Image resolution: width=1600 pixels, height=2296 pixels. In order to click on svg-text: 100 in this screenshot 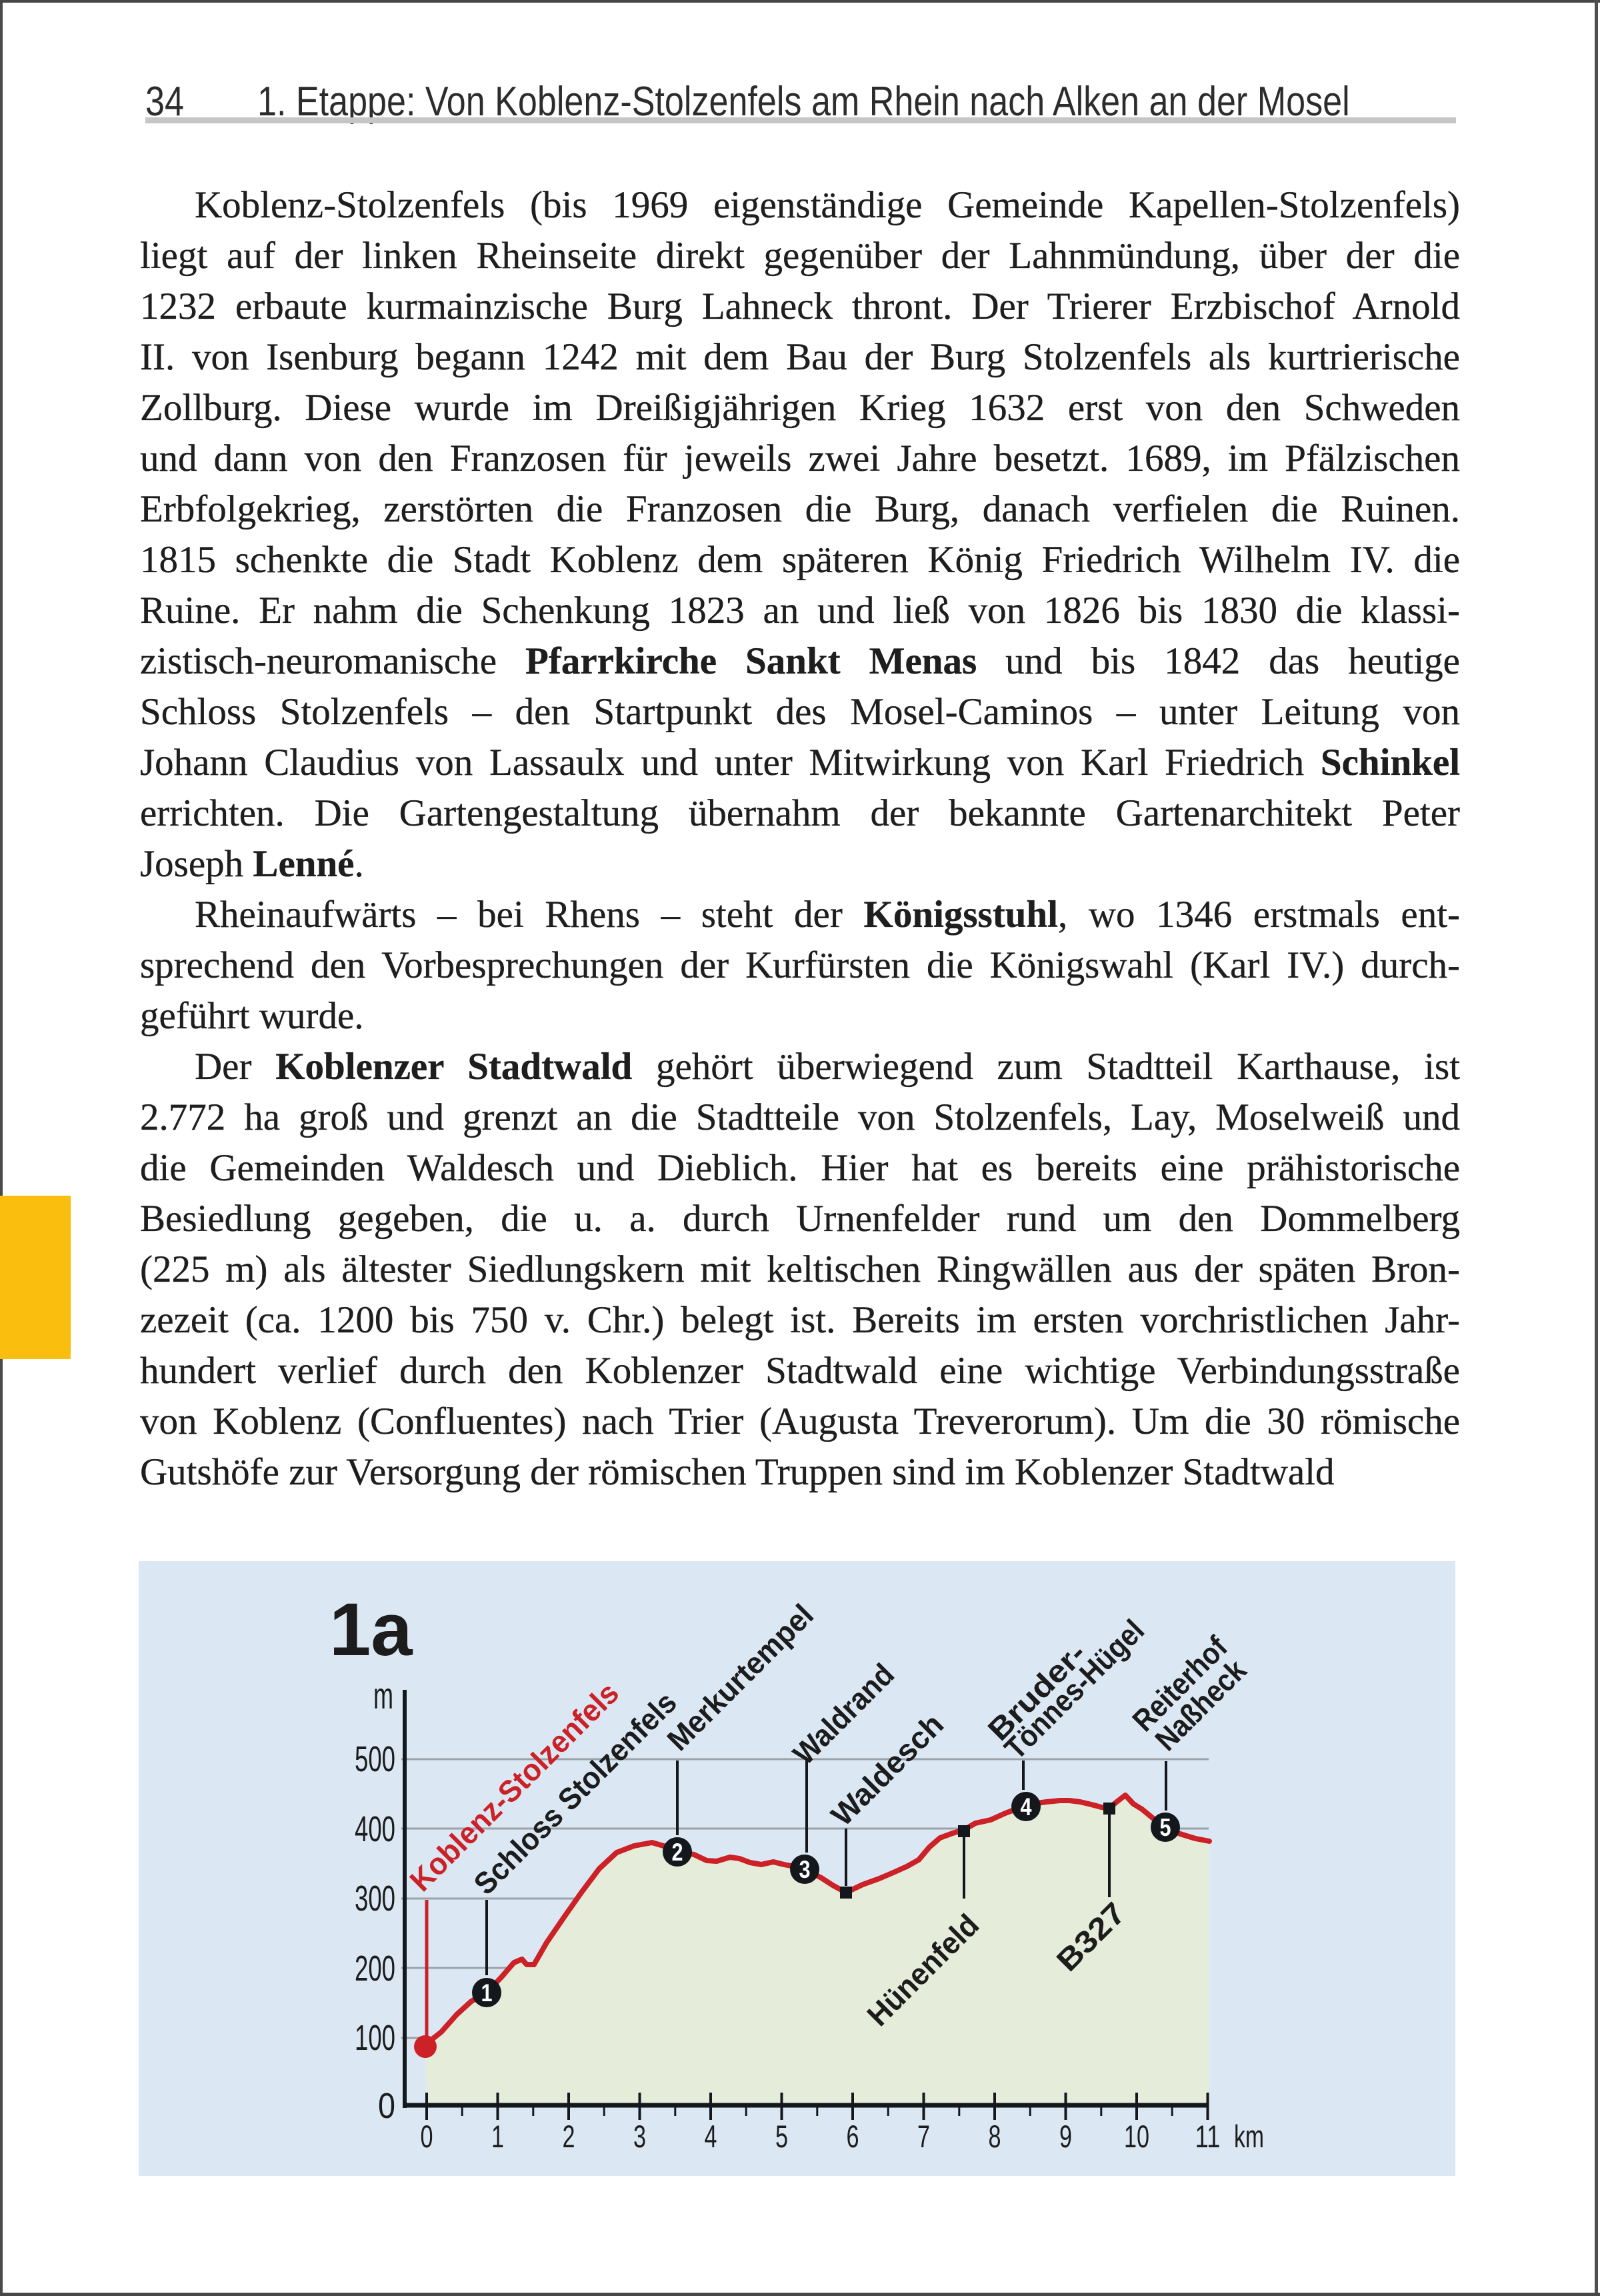, I will do `click(375, 2038)`.